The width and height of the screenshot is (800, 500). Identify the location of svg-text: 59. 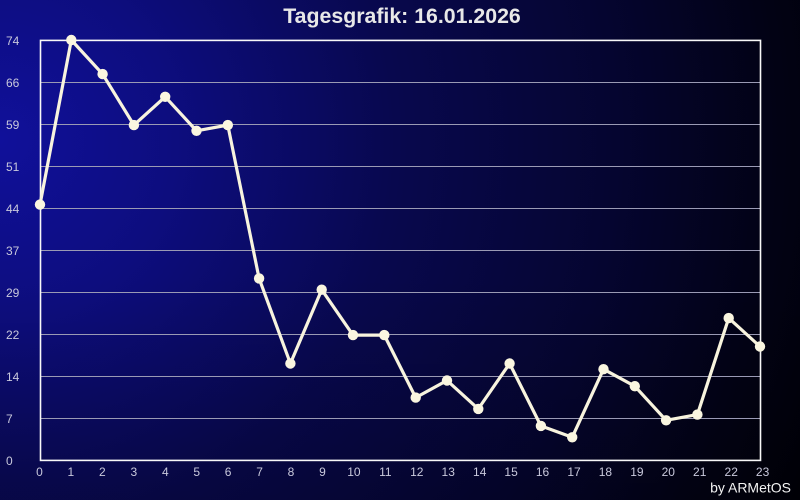
(13, 125).